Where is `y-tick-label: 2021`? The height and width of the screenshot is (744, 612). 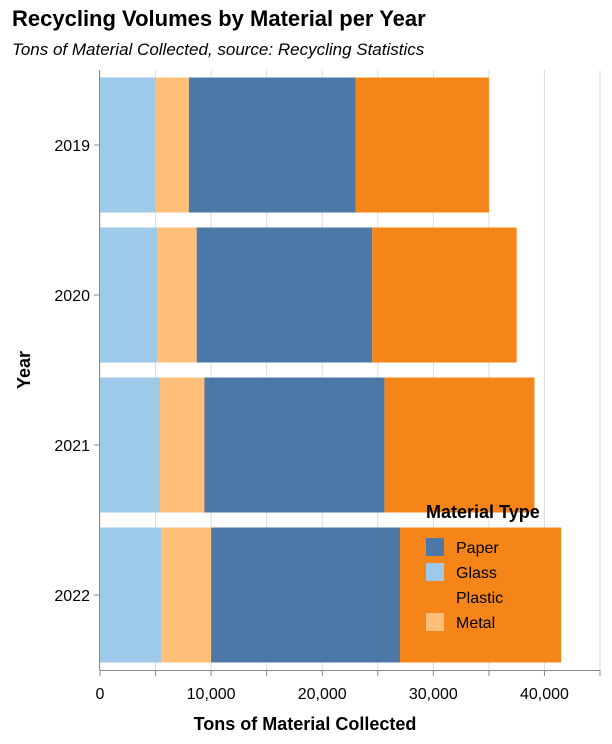
y-tick-label: 2021 is located at coordinates (72, 446).